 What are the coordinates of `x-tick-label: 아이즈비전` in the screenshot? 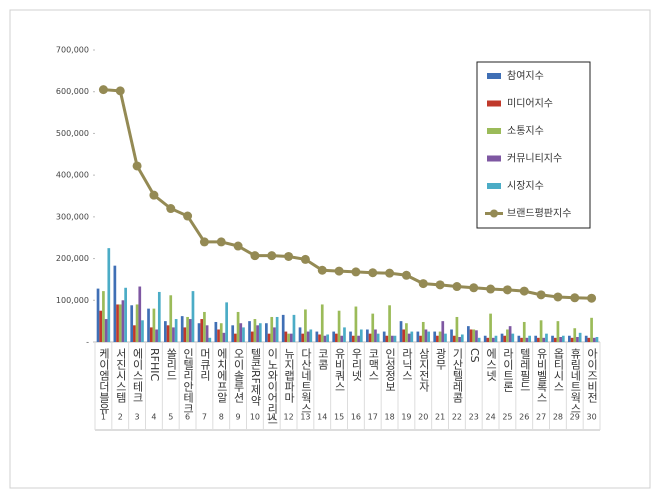 It's located at (592, 375).